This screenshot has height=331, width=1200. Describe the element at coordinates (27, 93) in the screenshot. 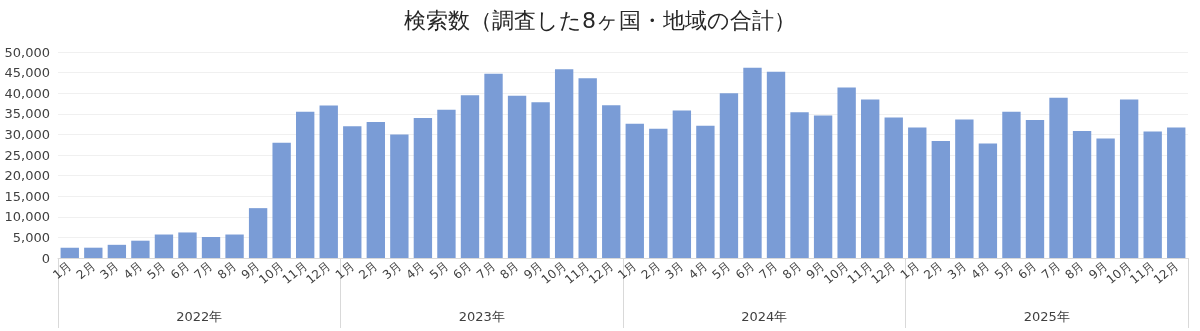

I see `y-tick-label: 40,000` at that location.